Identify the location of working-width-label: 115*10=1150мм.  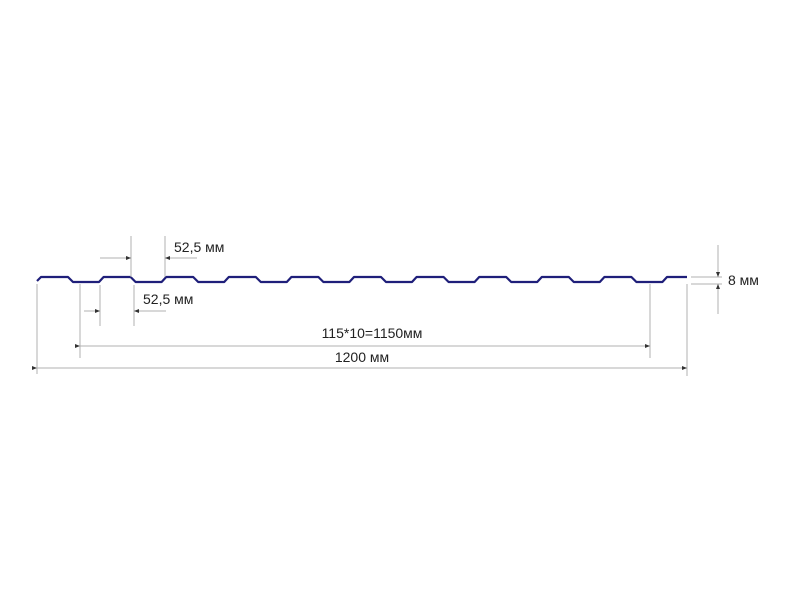
(372, 333).